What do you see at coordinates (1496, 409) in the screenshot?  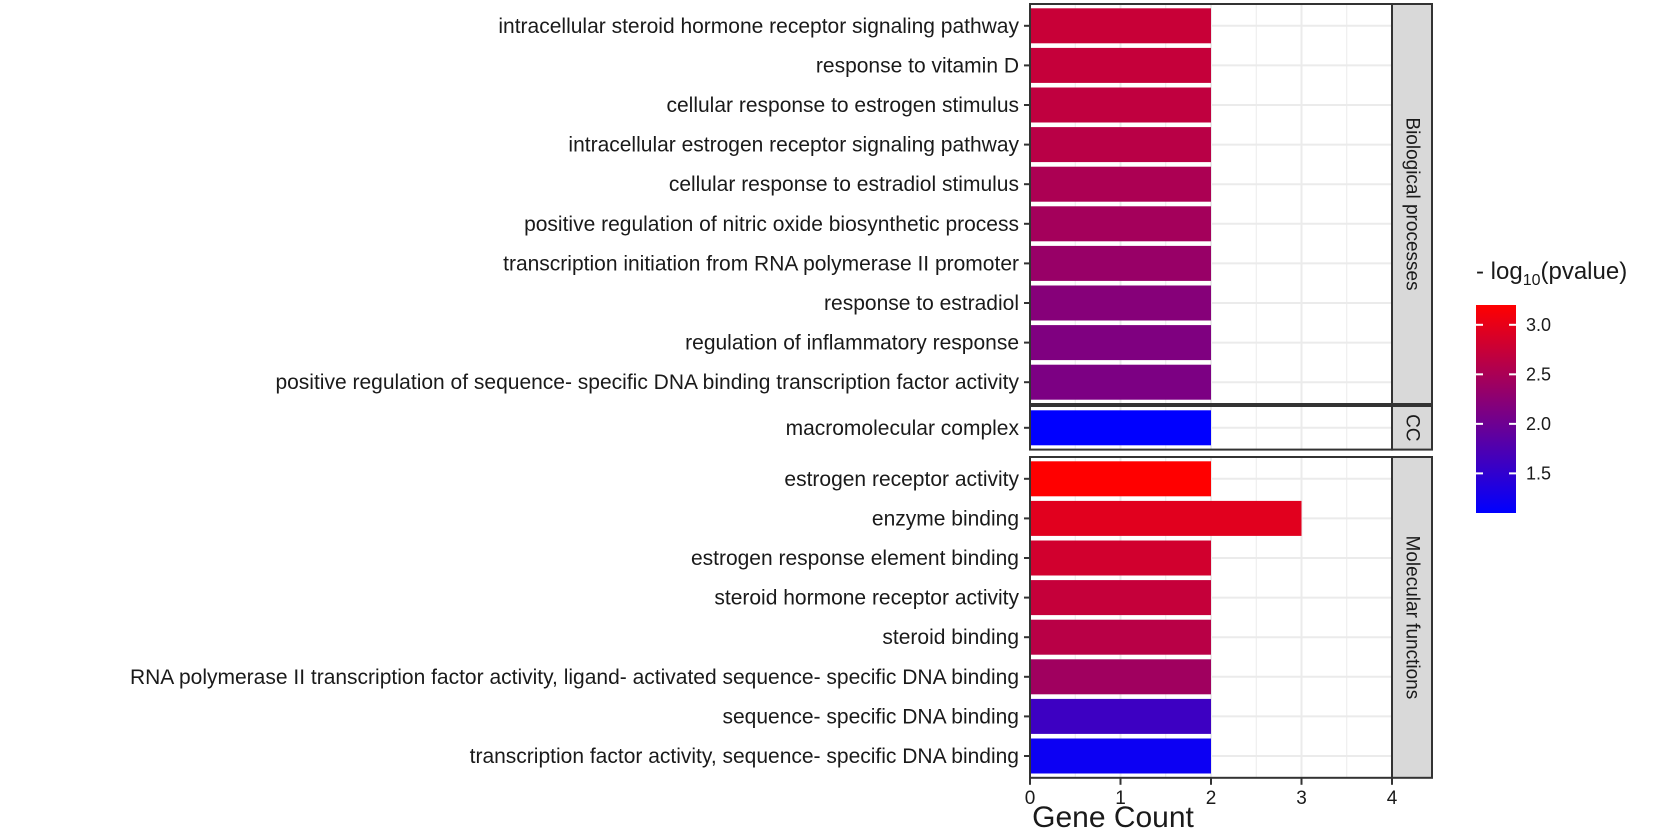 I see `legend-colorbar` at bounding box center [1496, 409].